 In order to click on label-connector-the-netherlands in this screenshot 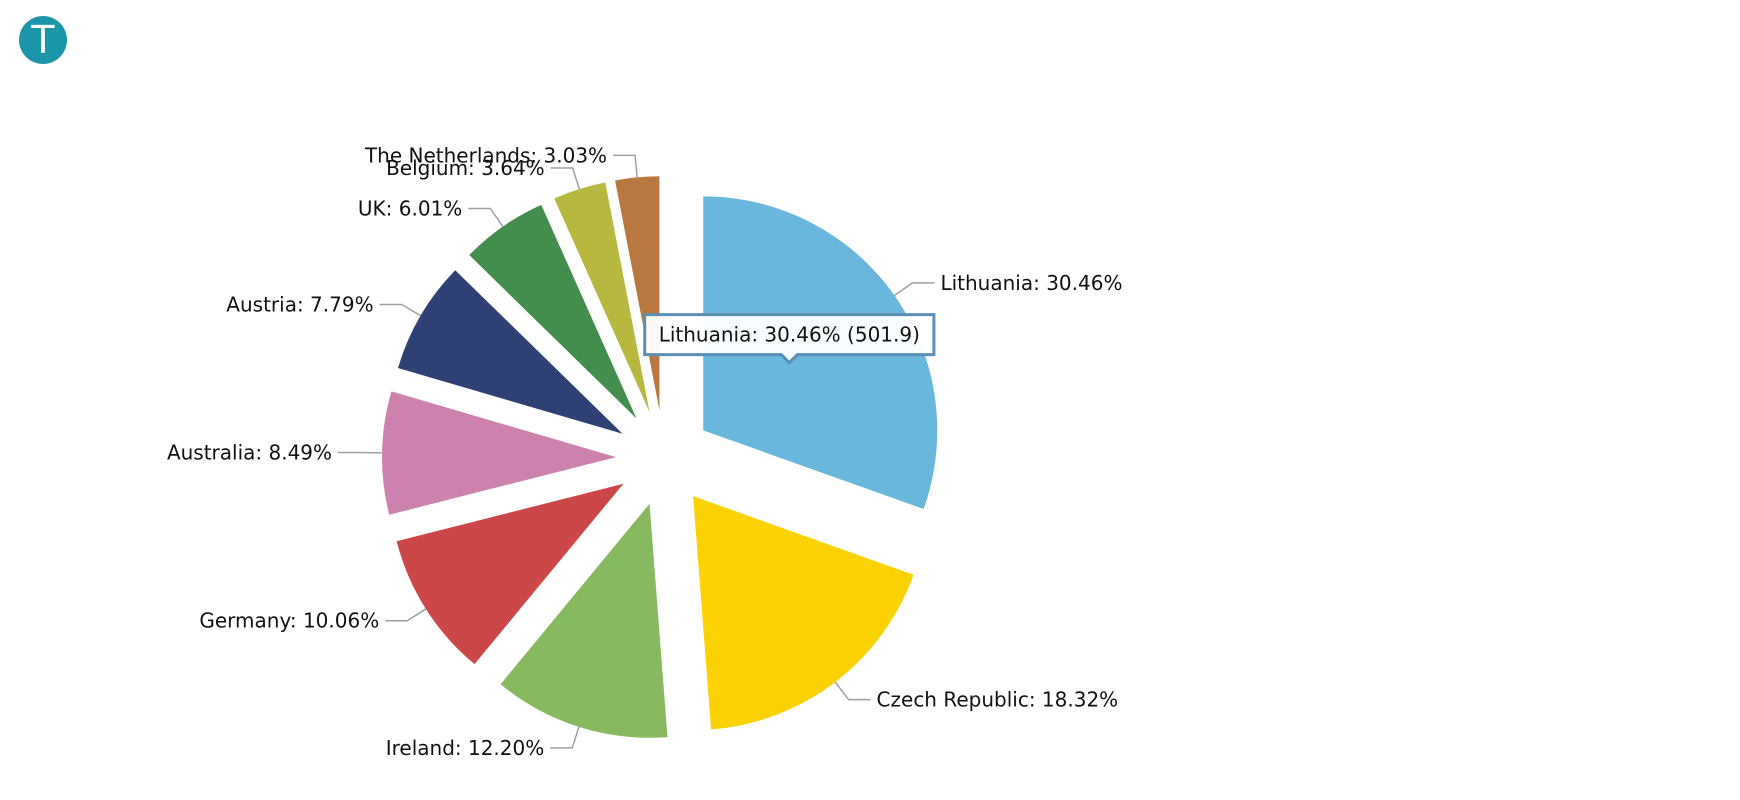, I will do `click(625, 166)`.